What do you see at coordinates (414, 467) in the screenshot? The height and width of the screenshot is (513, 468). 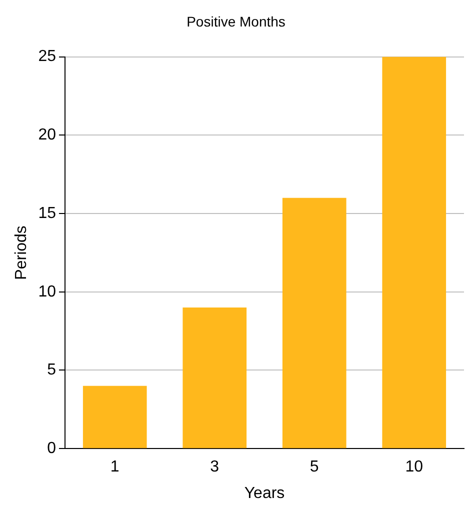 I see `x-tick-label: 10` at bounding box center [414, 467].